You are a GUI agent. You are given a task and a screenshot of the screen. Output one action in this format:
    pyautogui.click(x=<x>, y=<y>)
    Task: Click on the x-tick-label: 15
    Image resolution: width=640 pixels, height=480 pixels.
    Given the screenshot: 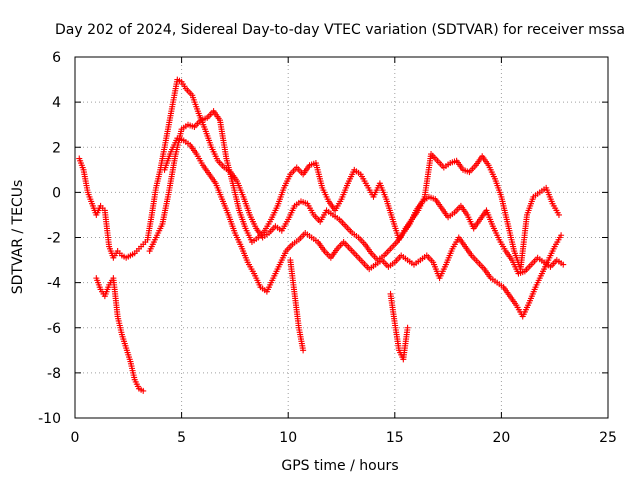 What is the action you would take?
    pyautogui.click(x=395, y=438)
    